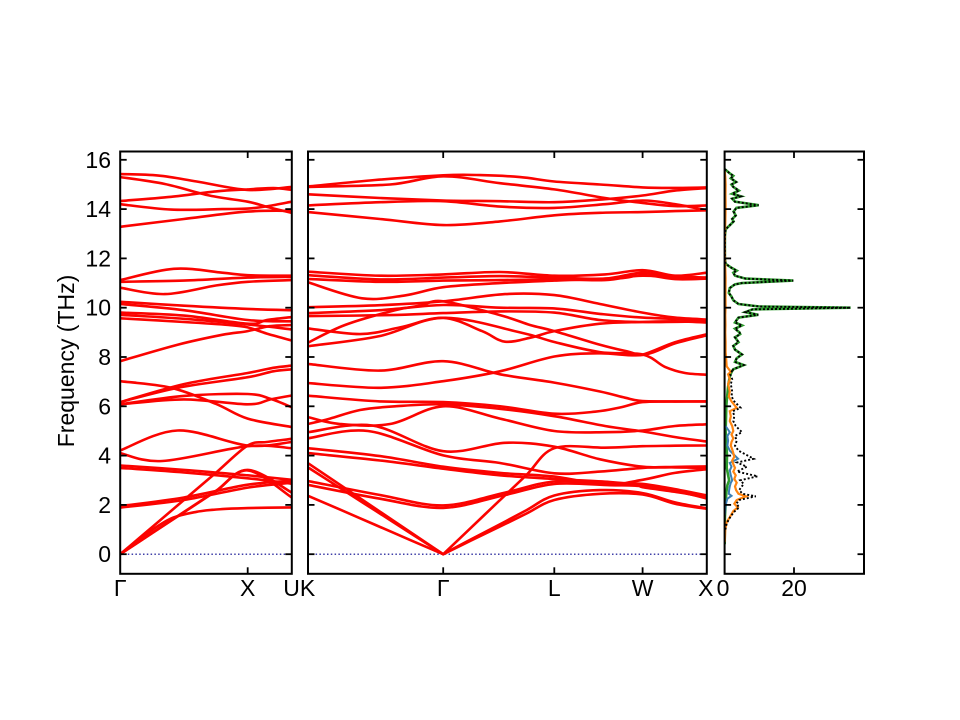  Describe the element at coordinates (104, 505) in the screenshot. I see `svg-text: 2` at that location.